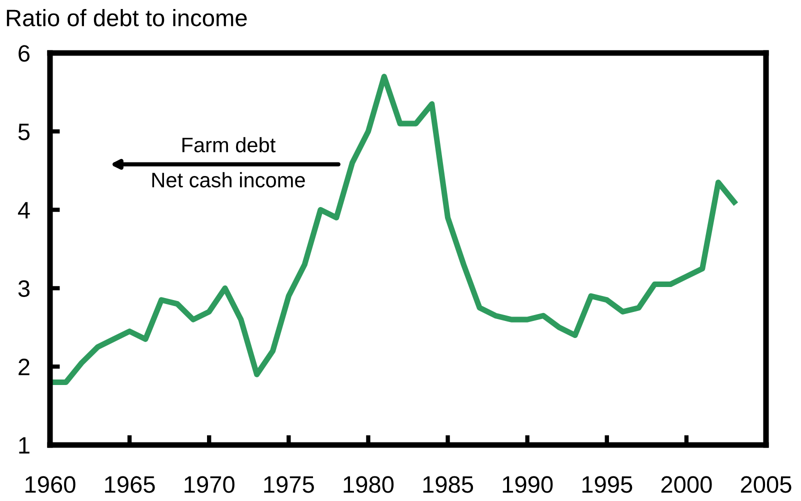 The width and height of the screenshot is (801, 501). Describe the element at coordinates (51, 484) in the screenshot. I see `x-tick-label: 1960` at that location.